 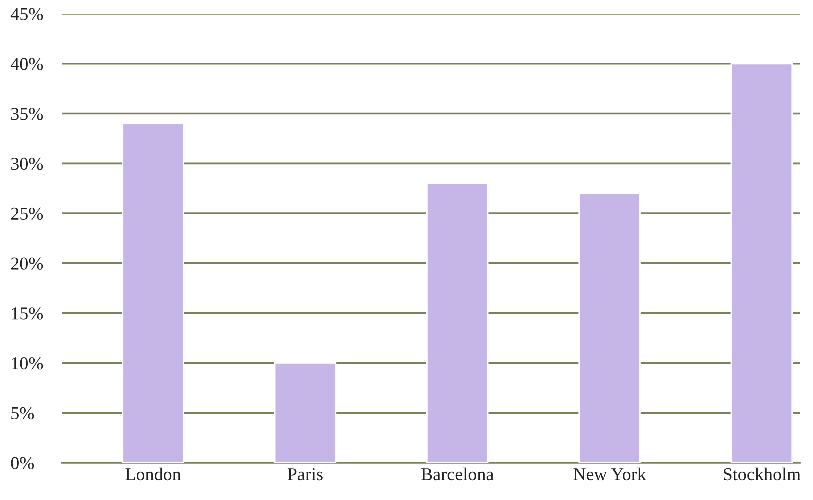 What do you see at coordinates (23, 413) in the screenshot?
I see `y-tick-label: 5%` at bounding box center [23, 413].